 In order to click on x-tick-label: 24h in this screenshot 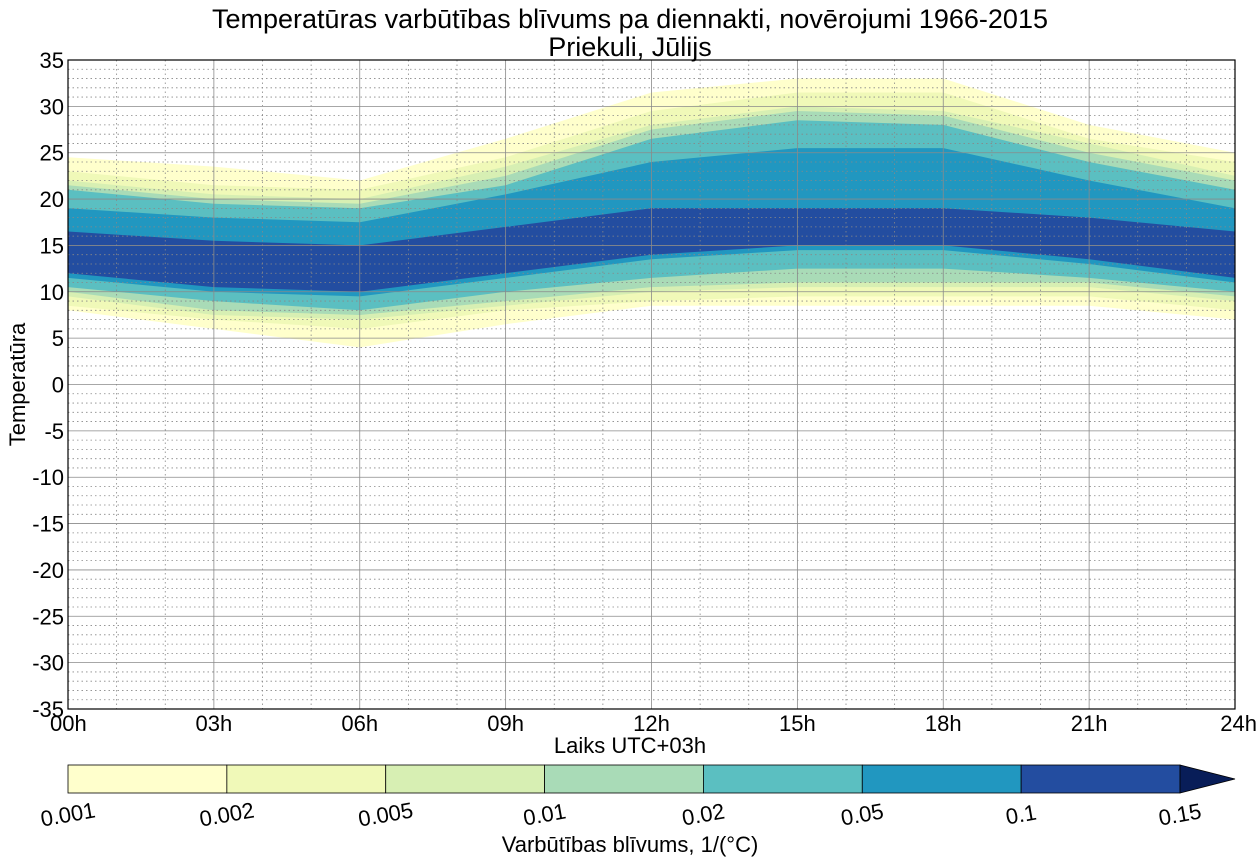, I will do `click(1238, 723)`.